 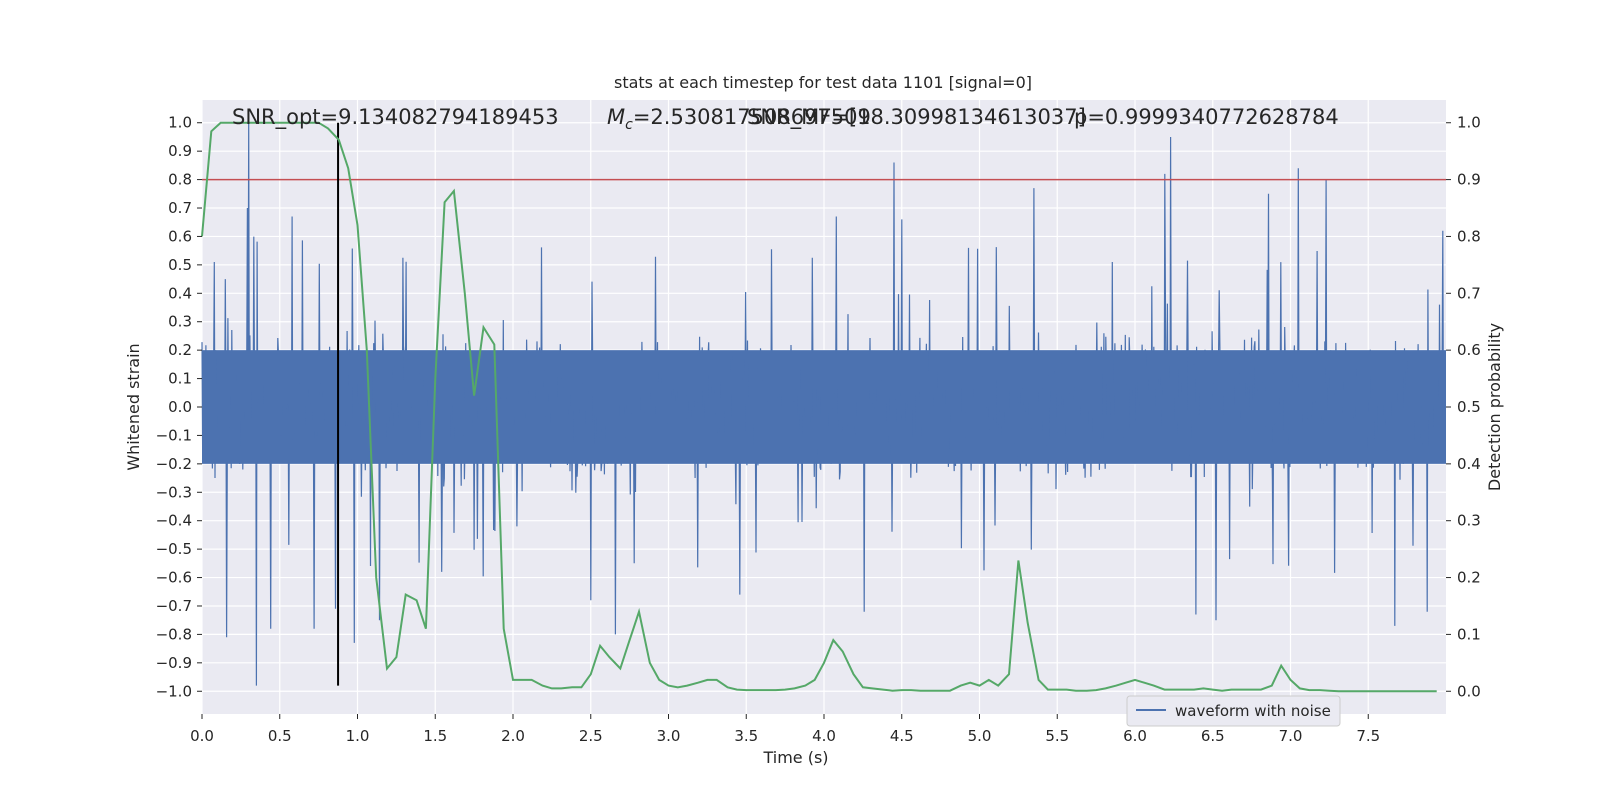 I want to click on y2-tick-label: 0.5, so click(x=1469, y=407).